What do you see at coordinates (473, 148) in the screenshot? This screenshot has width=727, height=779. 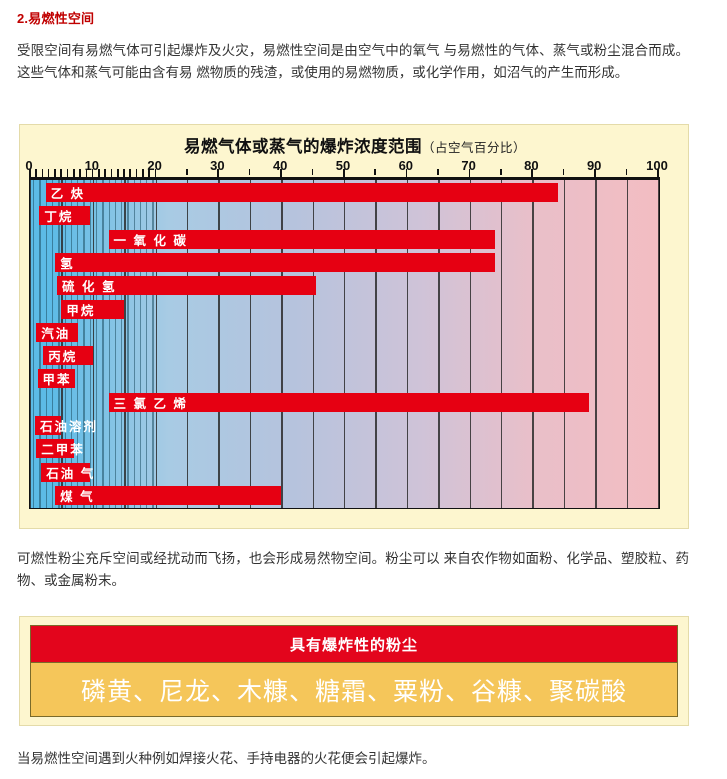 I see `chart-title-suffix: （占空气百分比）` at bounding box center [473, 148].